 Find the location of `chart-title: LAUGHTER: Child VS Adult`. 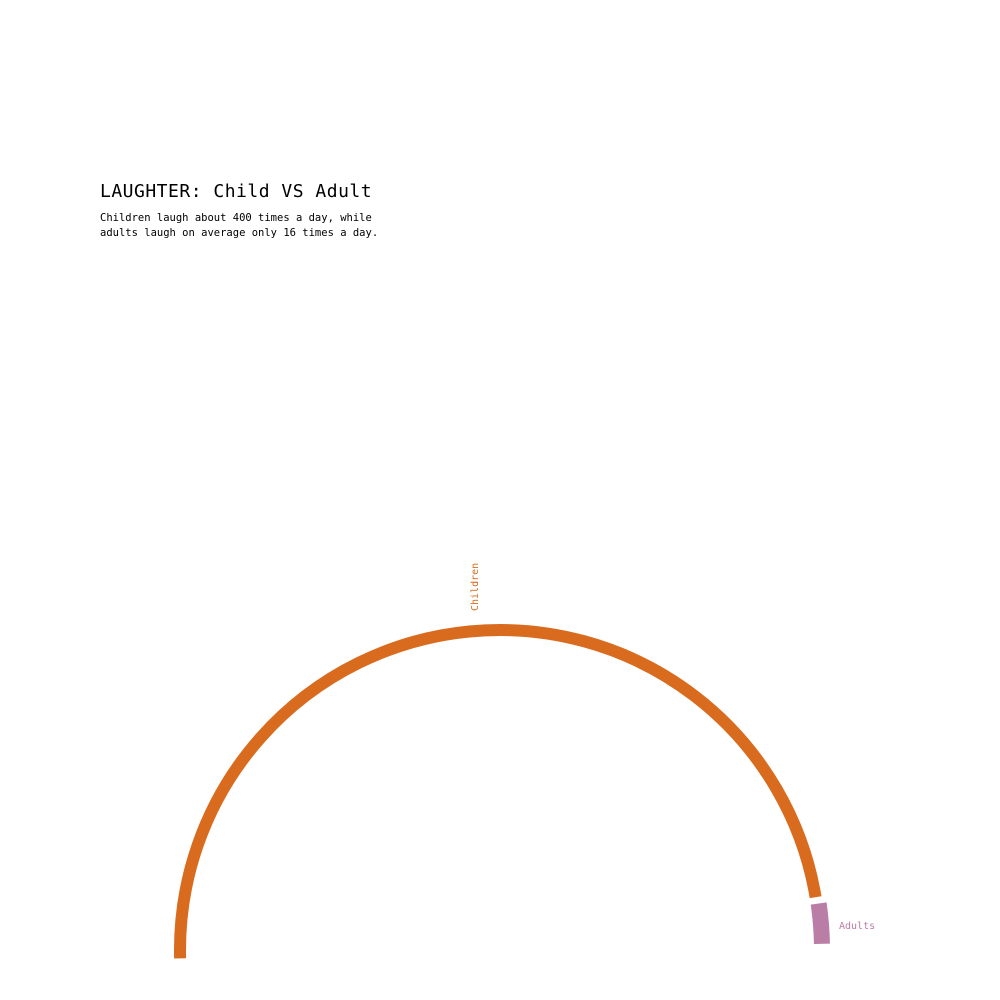

chart-title: LAUGHTER: Child VS Adult is located at coordinates (236, 191).